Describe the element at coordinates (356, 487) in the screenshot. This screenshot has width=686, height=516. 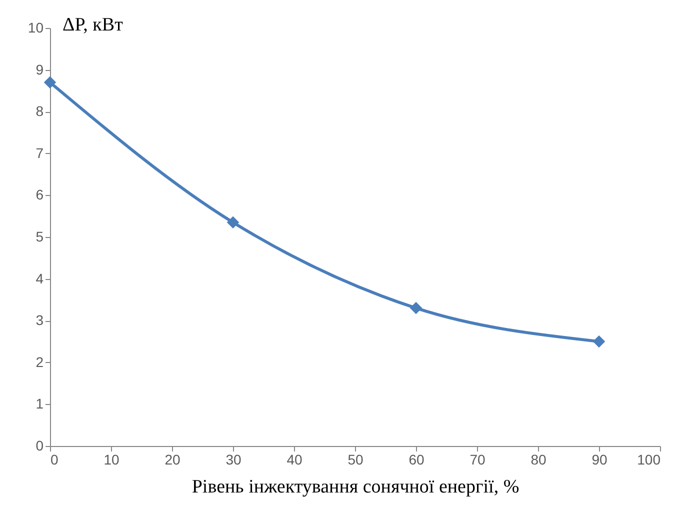
I see `x-axis-title: Рівень інжектування сонячної енергії, %` at that location.